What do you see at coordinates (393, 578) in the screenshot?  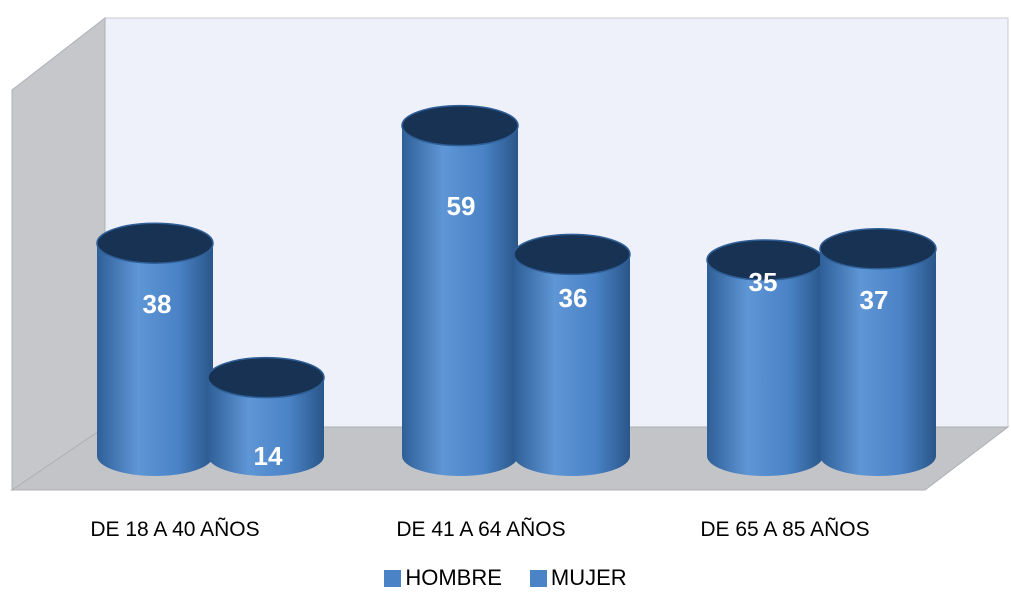 I see `legend-swatch-hombre` at bounding box center [393, 578].